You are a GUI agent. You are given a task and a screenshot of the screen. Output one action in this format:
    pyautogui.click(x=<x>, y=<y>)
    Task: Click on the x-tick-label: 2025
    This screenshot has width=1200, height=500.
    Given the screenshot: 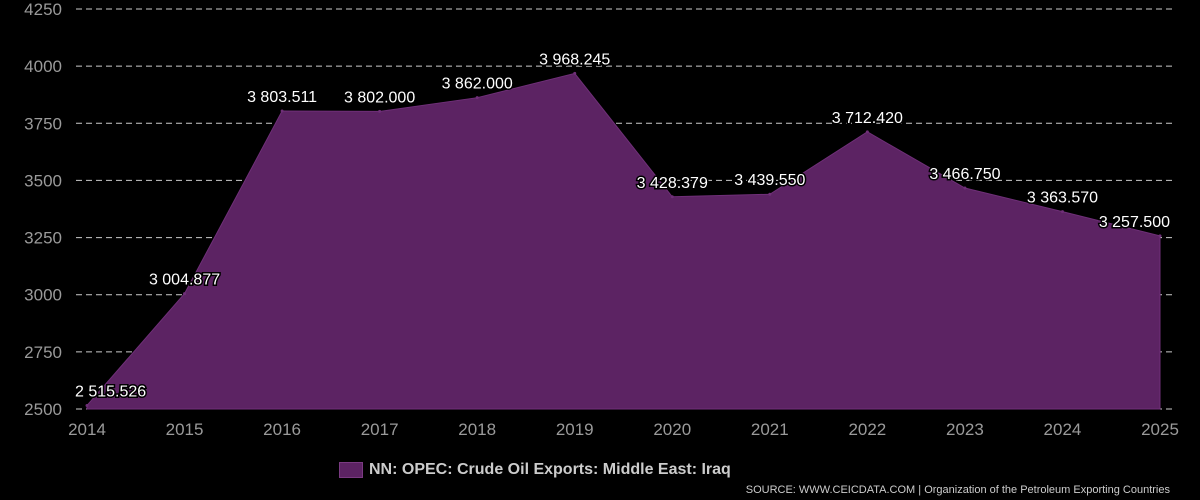 What is the action you would take?
    pyautogui.click(x=1160, y=429)
    